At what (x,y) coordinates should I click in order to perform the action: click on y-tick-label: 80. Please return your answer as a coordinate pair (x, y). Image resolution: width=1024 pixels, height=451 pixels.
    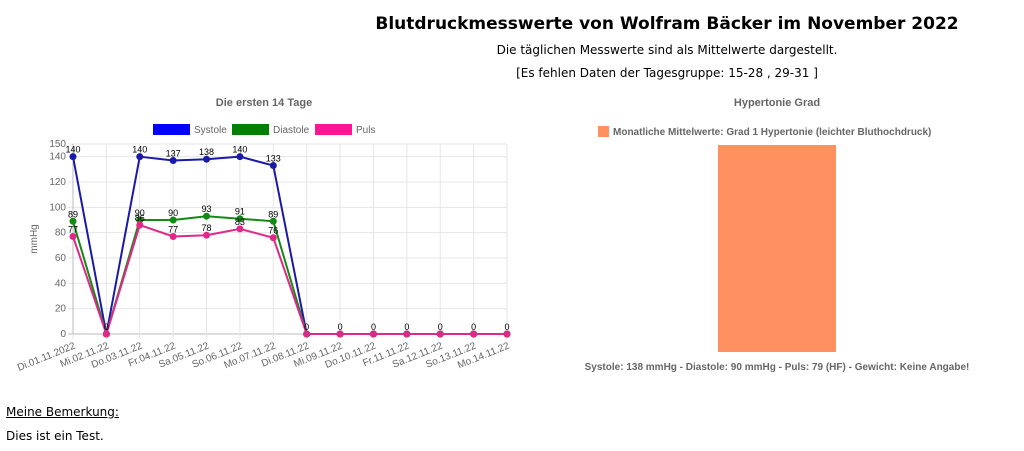
    Looking at the image, I should click on (61, 233).